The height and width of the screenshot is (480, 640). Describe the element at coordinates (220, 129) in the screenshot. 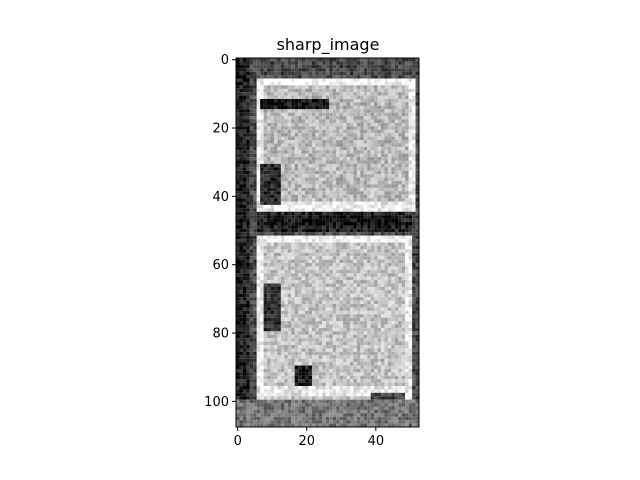

I see `y-tick-label: 20` at that location.